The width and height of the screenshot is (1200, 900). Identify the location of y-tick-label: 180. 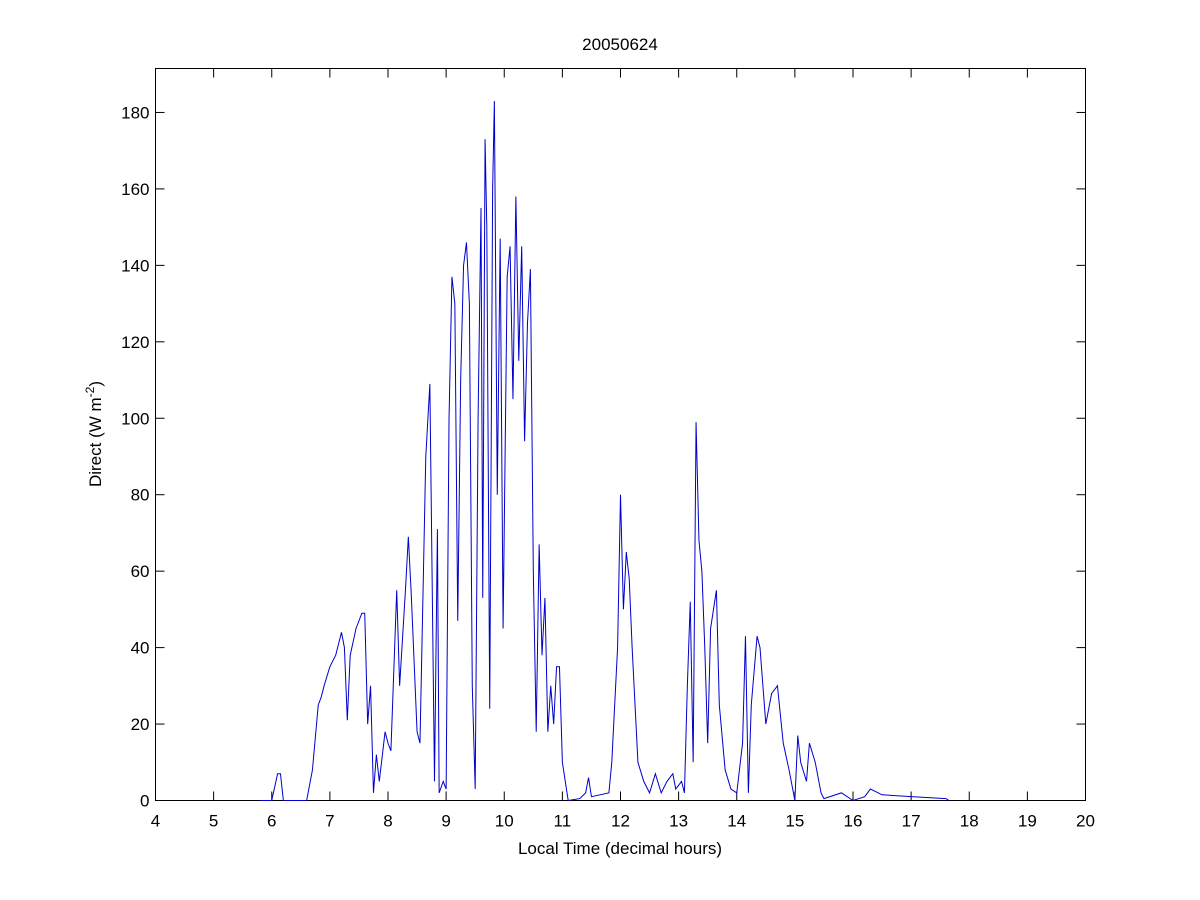
(135, 112).